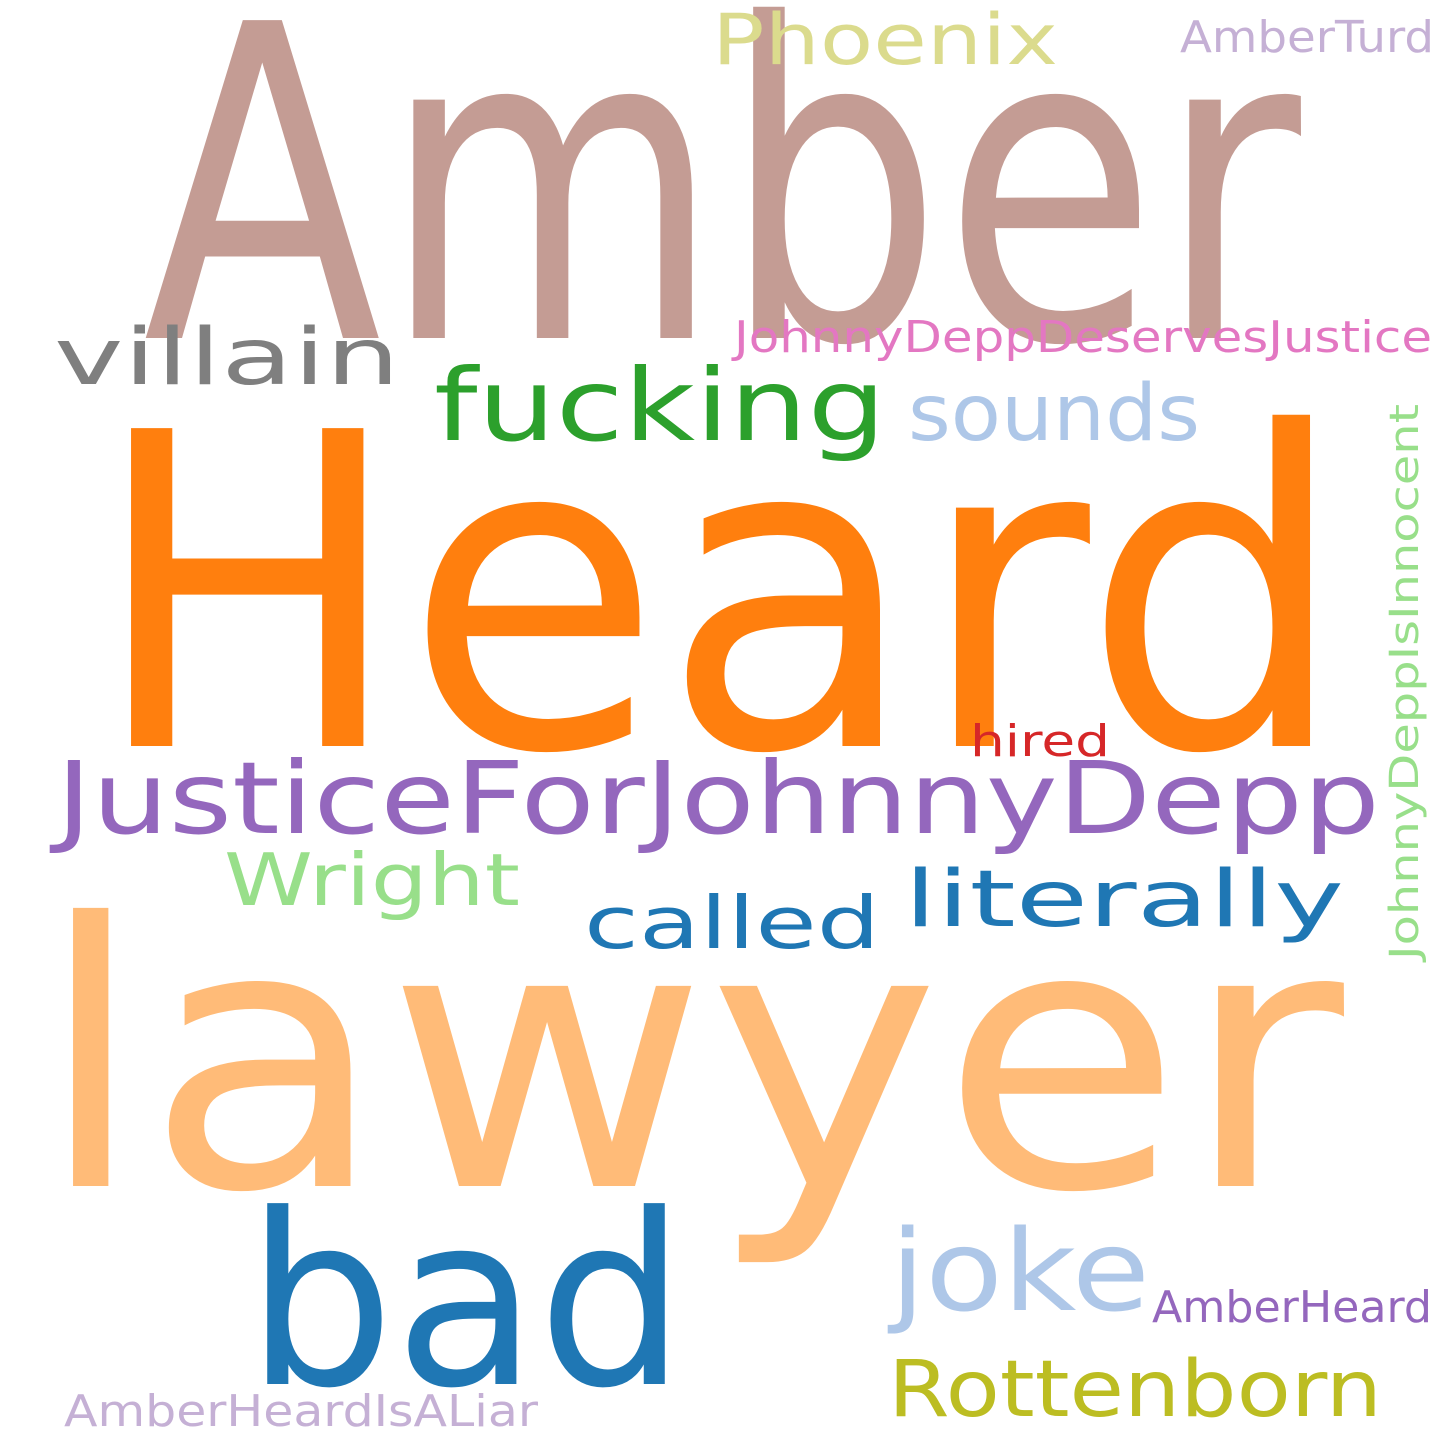 The image size is (1440, 1440). Describe the element at coordinates (466, 1302) in the screenshot. I see `word-bad: bad` at that location.